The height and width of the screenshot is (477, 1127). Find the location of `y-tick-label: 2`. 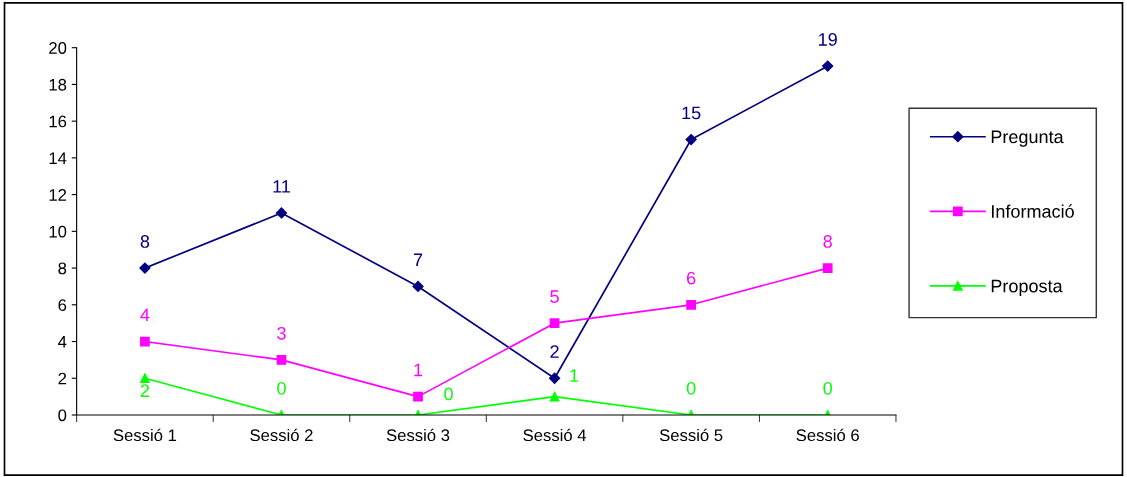

y-tick-label: 2 is located at coordinates (62, 378).